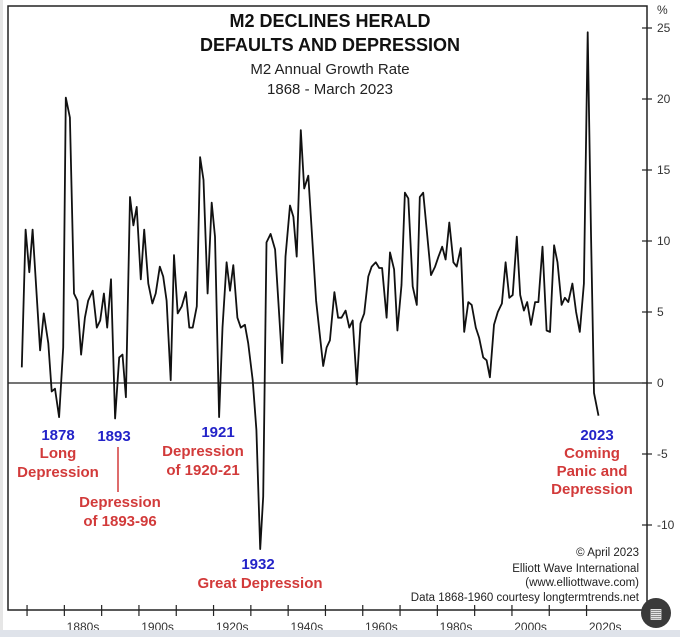  What do you see at coordinates (666, 525) in the screenshot?
I see `y-tick-label: -10` at bounding box center [666, 525].